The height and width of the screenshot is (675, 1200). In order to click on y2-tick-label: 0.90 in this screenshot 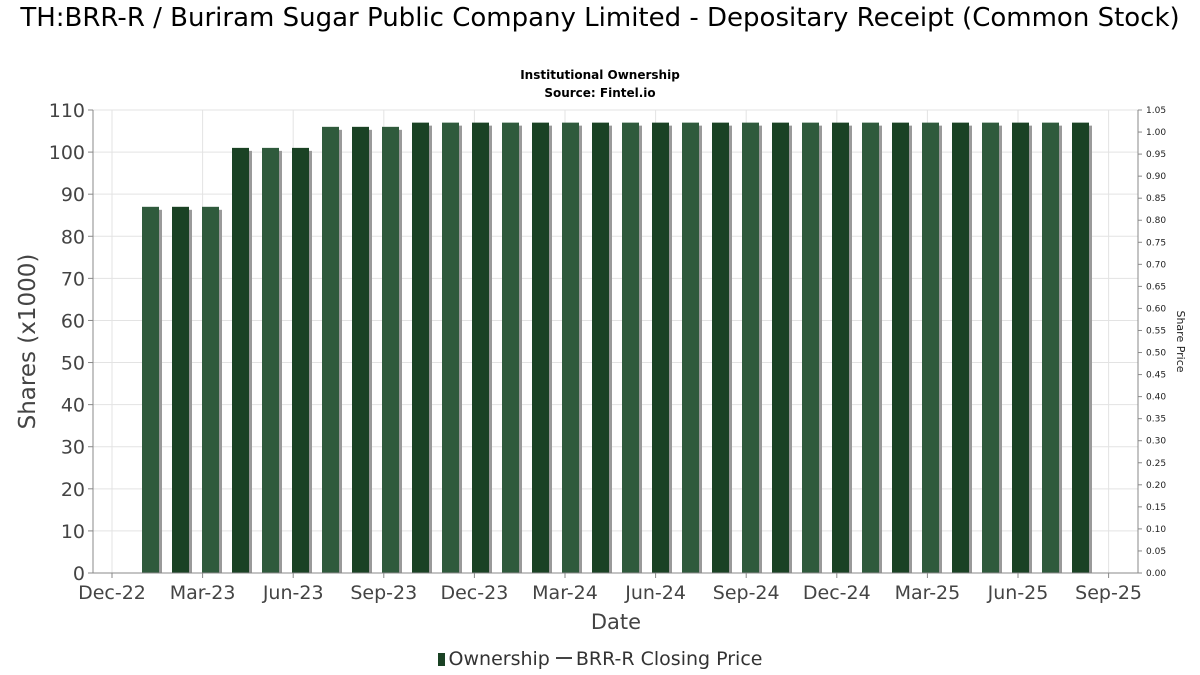, I will do `click(1156, 177)`.